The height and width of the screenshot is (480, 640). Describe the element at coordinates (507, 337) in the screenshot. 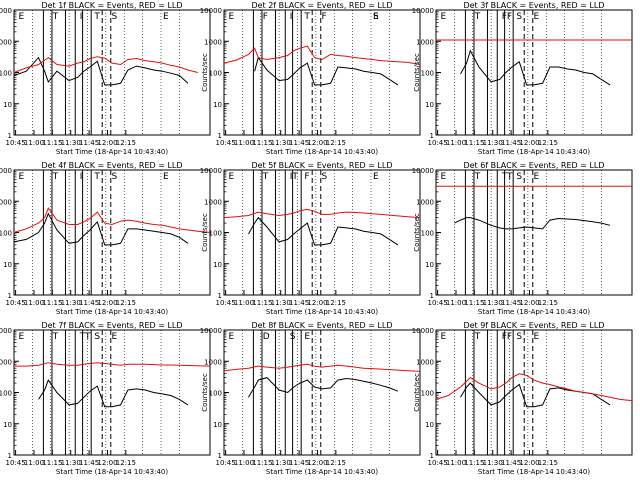

I see `flag-label: FF` at that location.